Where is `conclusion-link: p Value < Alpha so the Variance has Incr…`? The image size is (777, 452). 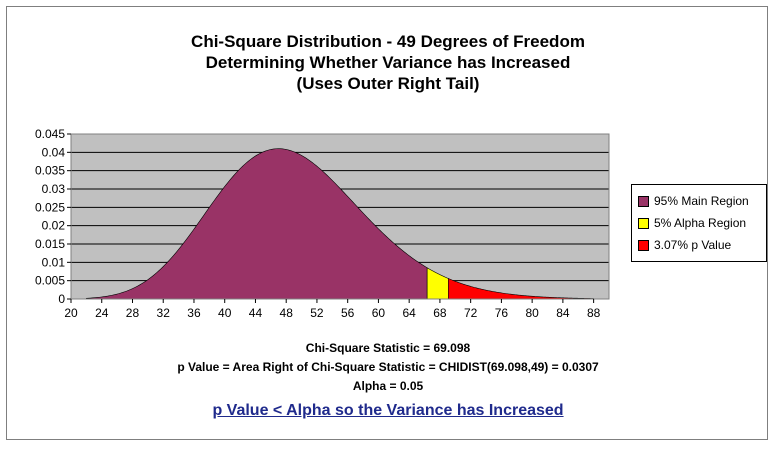 conclusion-link: p Value < Alpha so the Variance has Incr… is located at coordinates (388, 410).